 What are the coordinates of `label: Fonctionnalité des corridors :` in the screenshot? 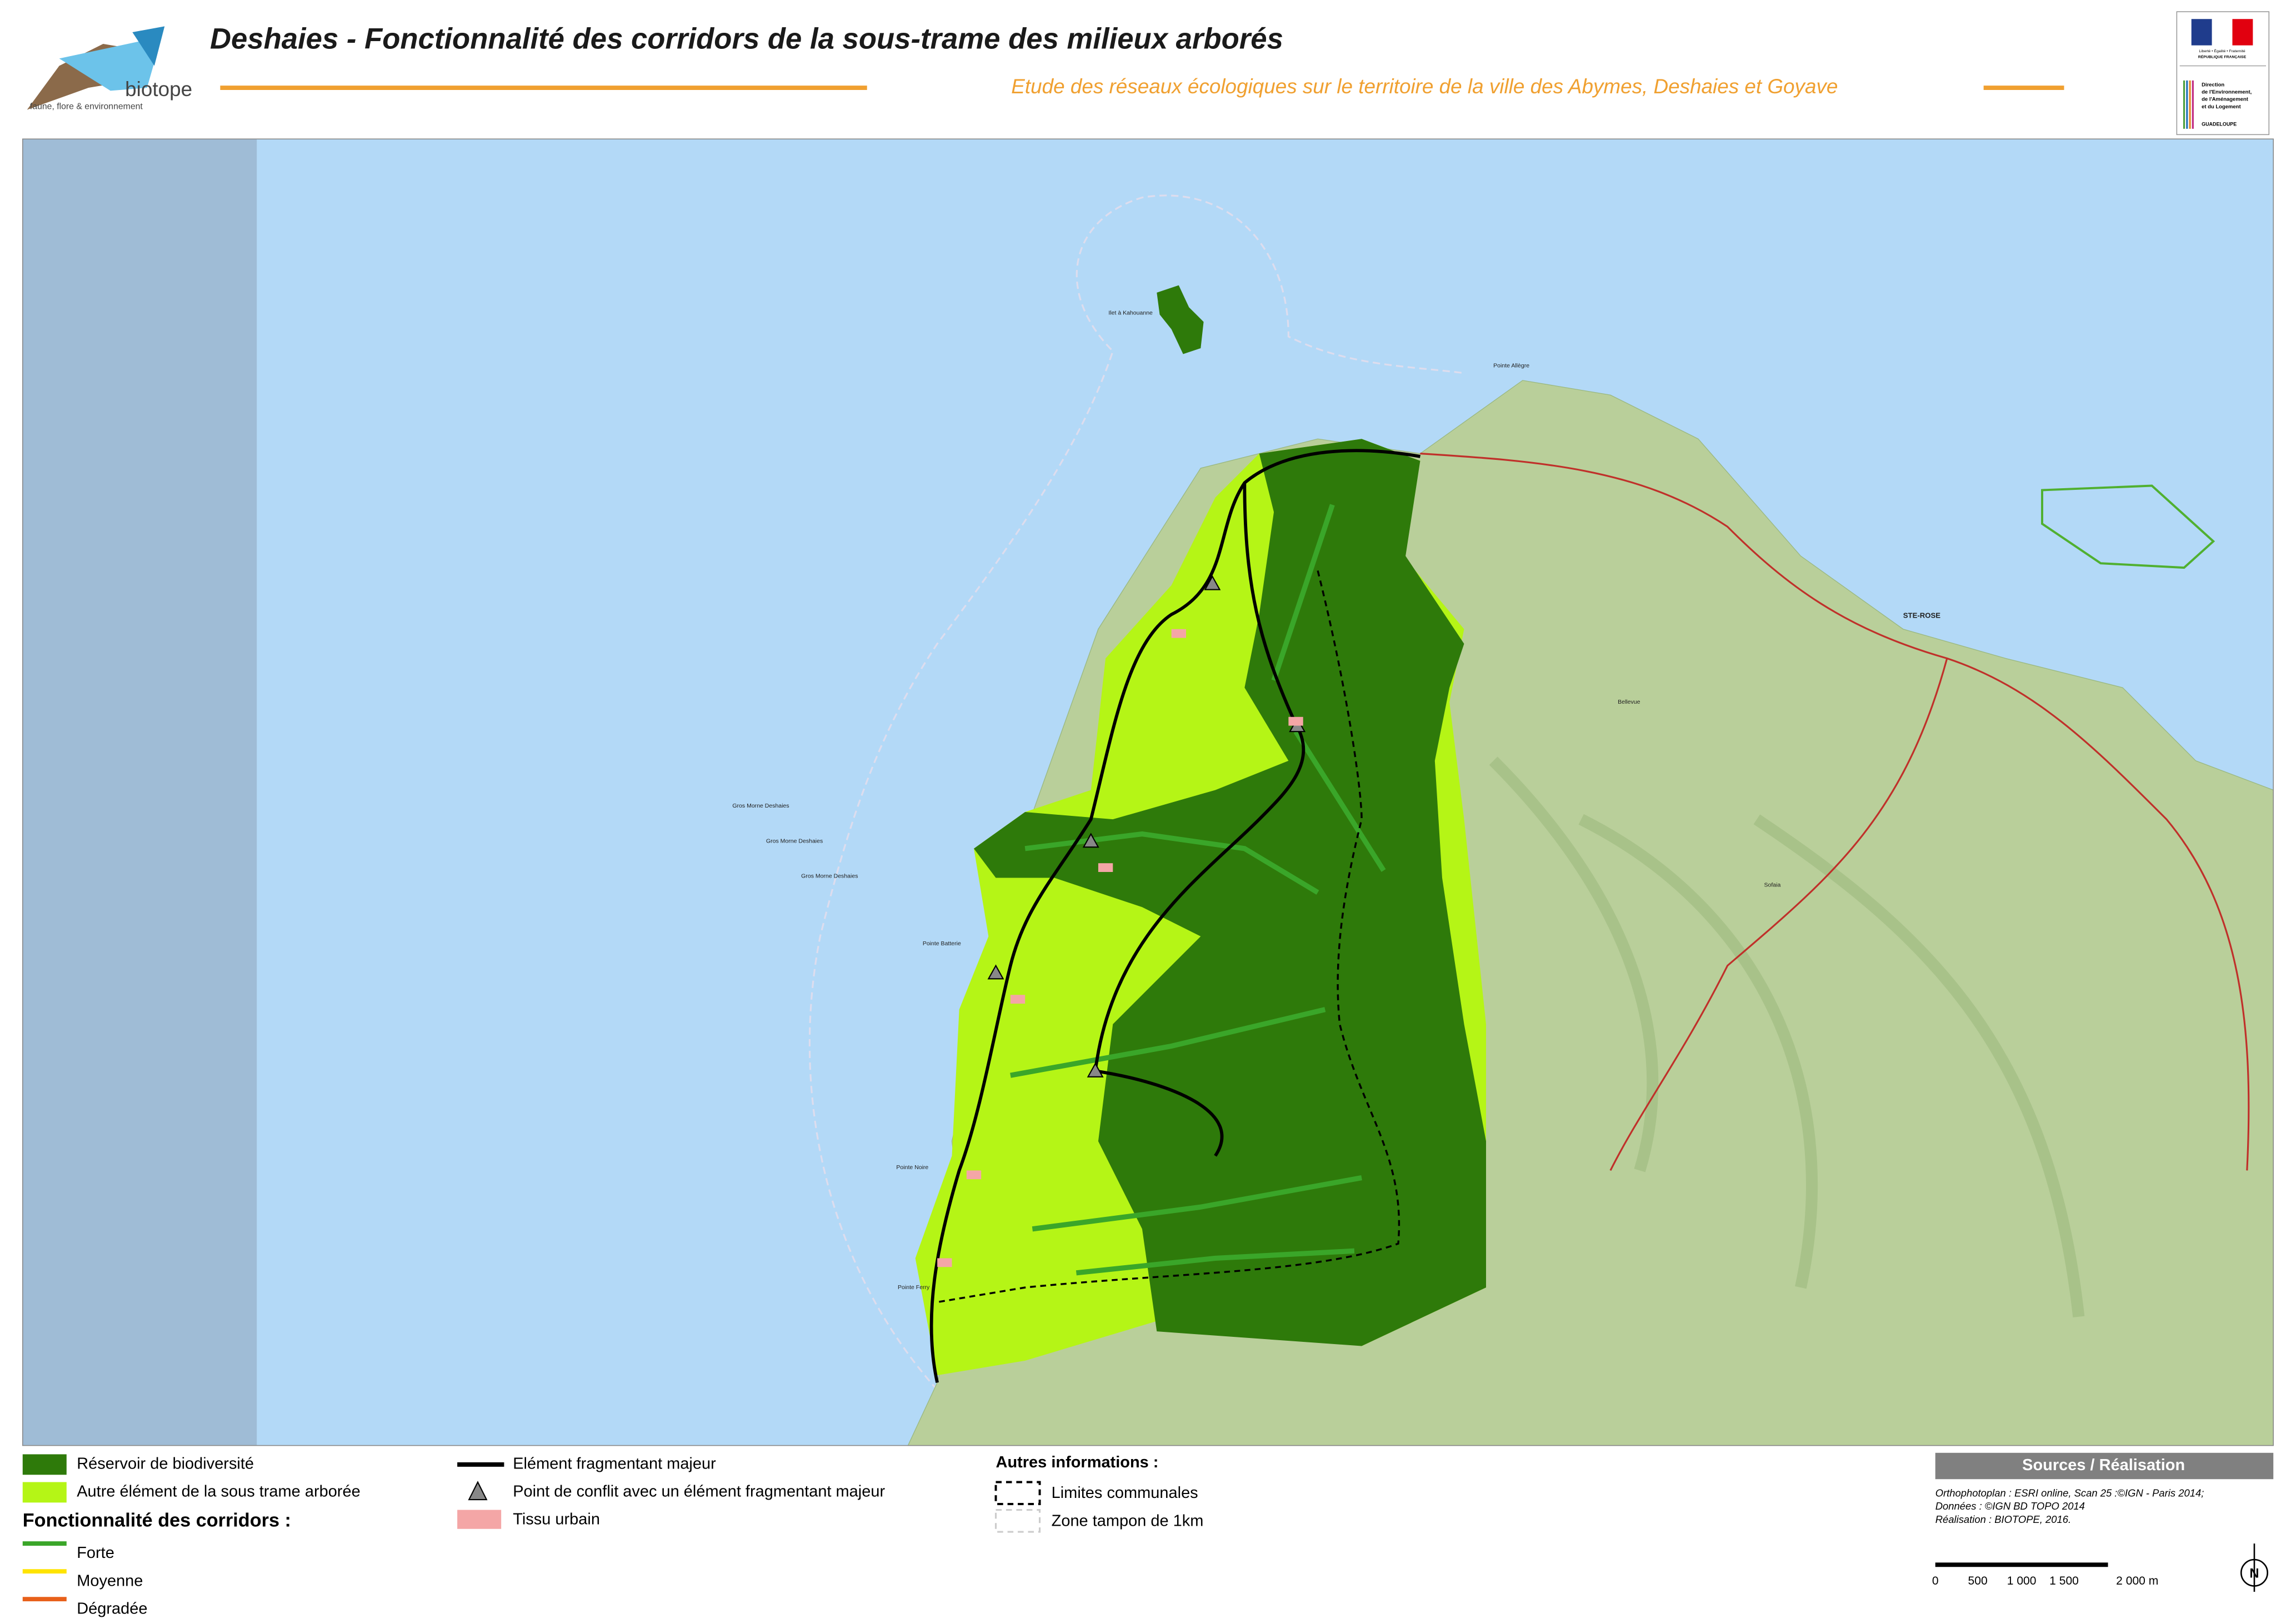 It's located at (157, 1520).